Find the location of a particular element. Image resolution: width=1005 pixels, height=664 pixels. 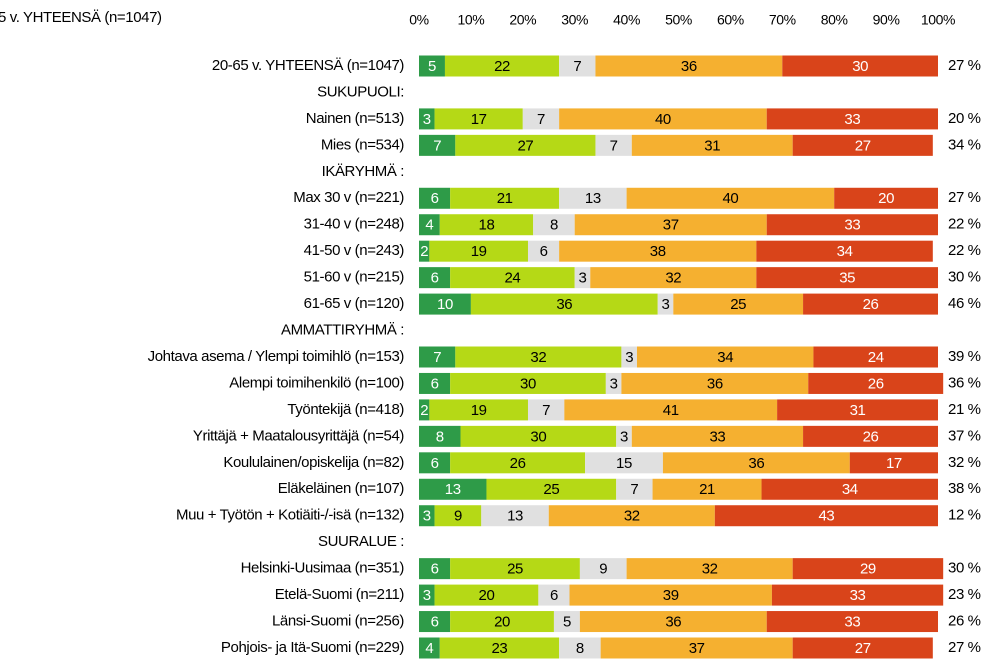

segment-label: 31 is located at coordinates (712, 145).